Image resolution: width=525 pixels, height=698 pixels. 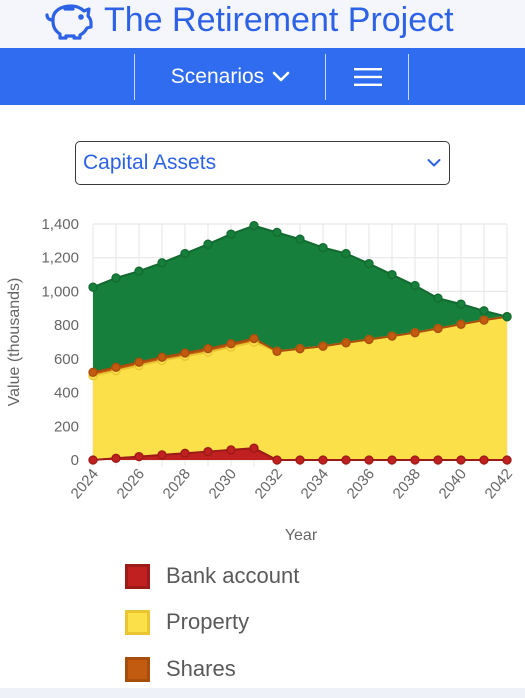 What do you see at coordinates (177, 484) in the screenshot?
I see `x-tick-label: 2028` at bounding box center [177, 484].